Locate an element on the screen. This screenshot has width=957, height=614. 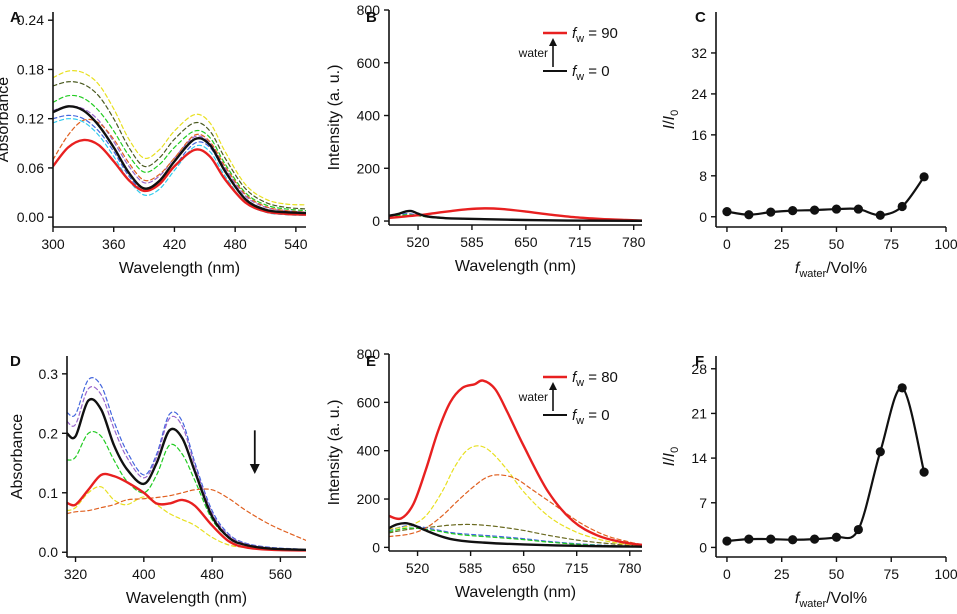
x-tick-label: 25 is located at coordinates (782, 574).